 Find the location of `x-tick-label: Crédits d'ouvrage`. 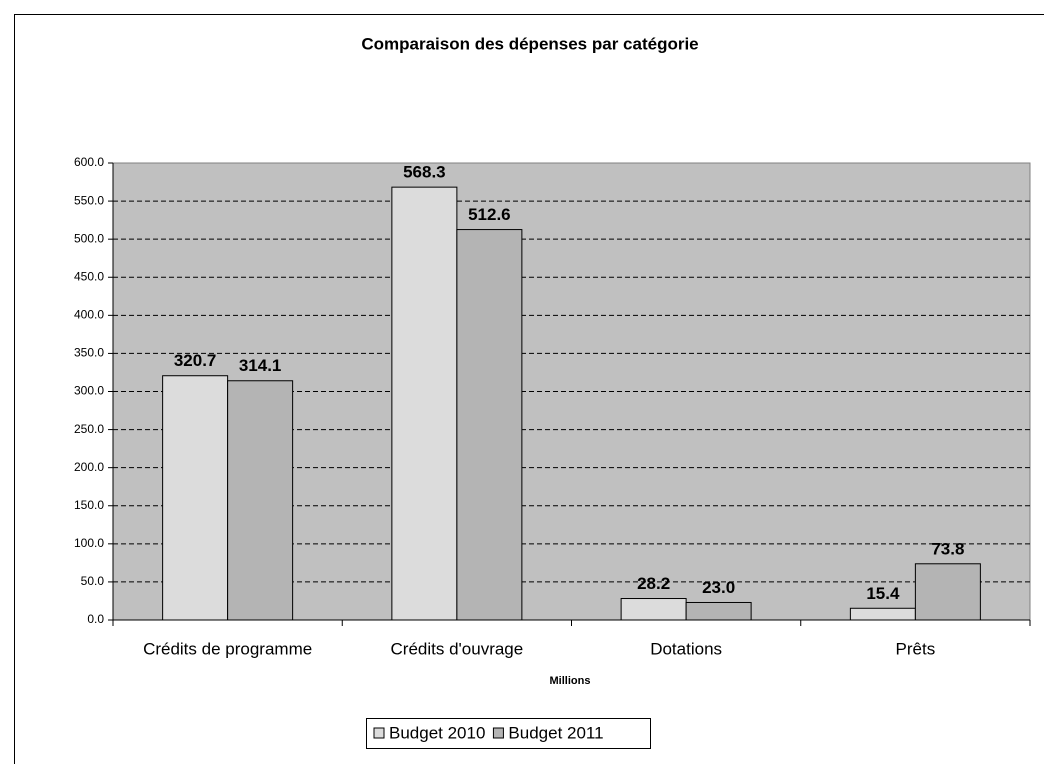

x-tick-label: Crédits d'ouvrage is located at coordinates (457, 648).